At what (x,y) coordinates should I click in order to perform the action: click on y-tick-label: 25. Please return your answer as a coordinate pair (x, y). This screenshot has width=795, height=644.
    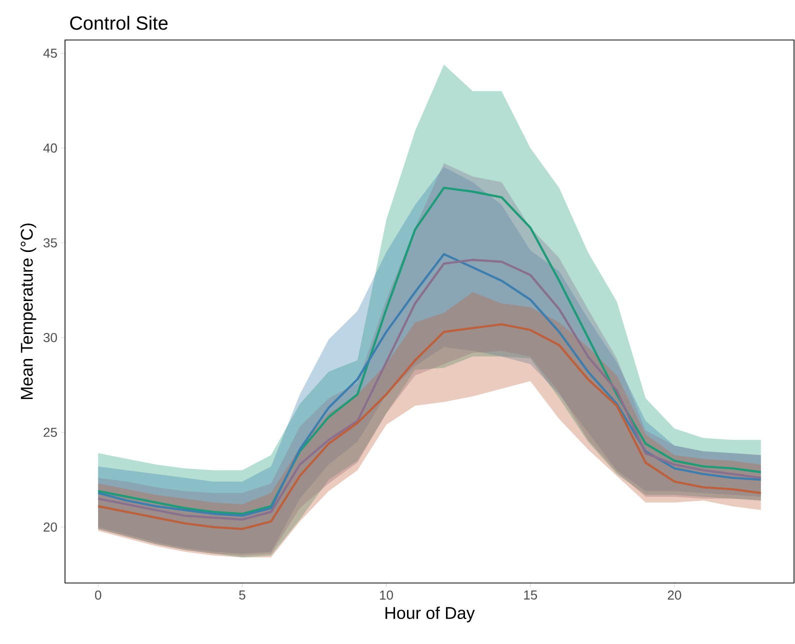
    Looking at the image, I should click on (50, 432).